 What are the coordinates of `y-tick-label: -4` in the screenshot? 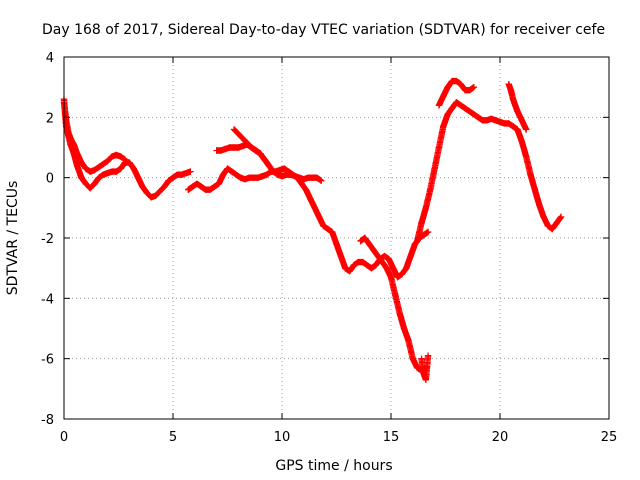 It's located at (47, 299).